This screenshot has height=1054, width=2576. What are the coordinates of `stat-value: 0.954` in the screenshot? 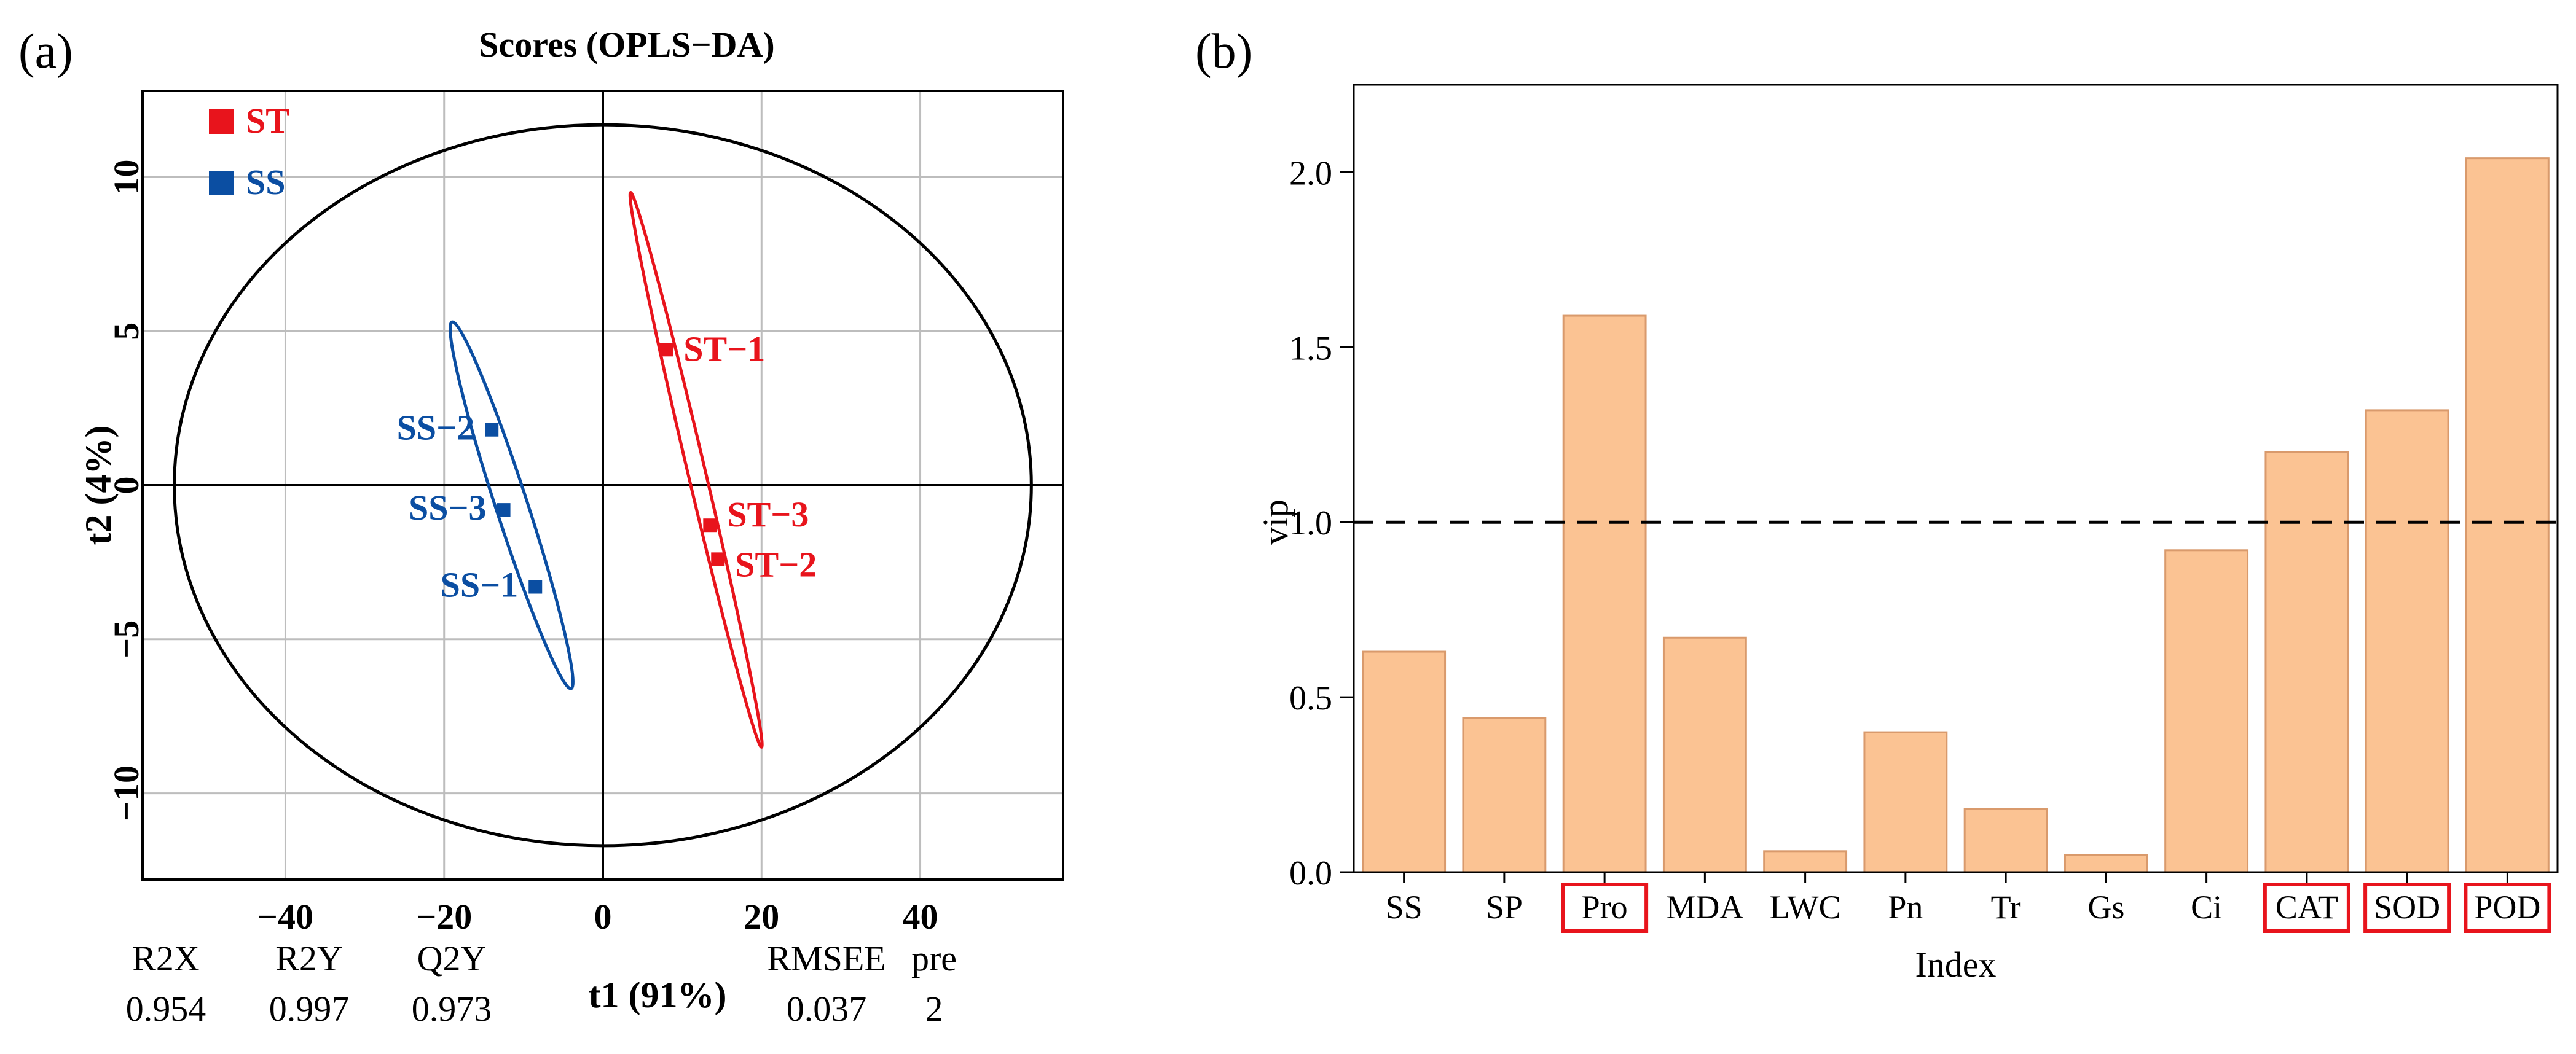 It's located at (166, 1009).